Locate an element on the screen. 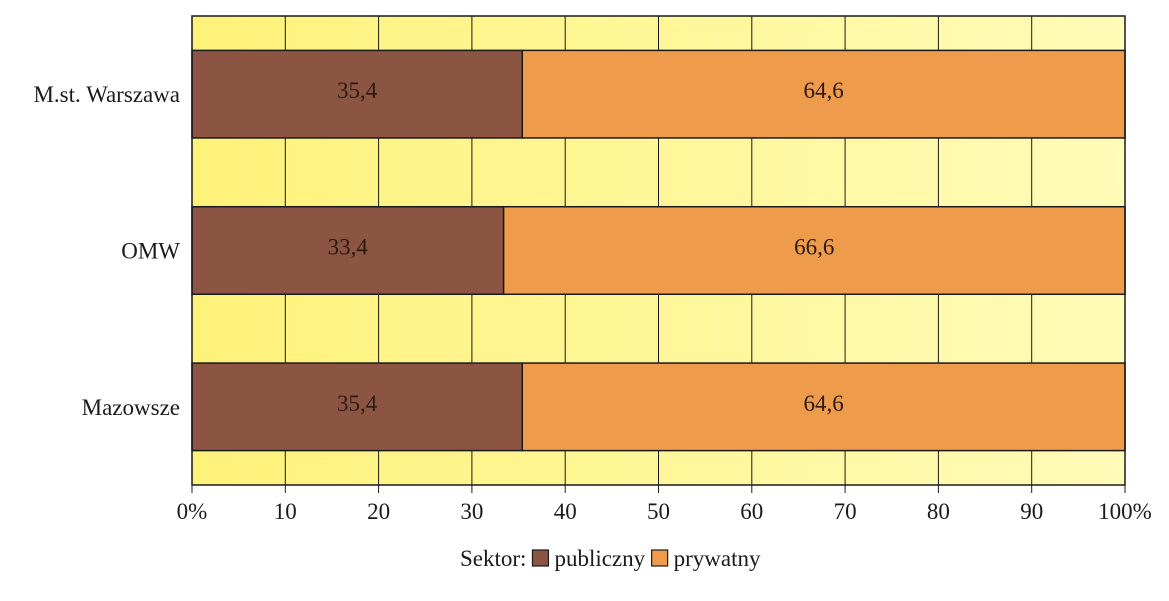 The width and height of the screenshot is (1169, 601). x-tick-label: 40 is located at coordinates (565, 511).